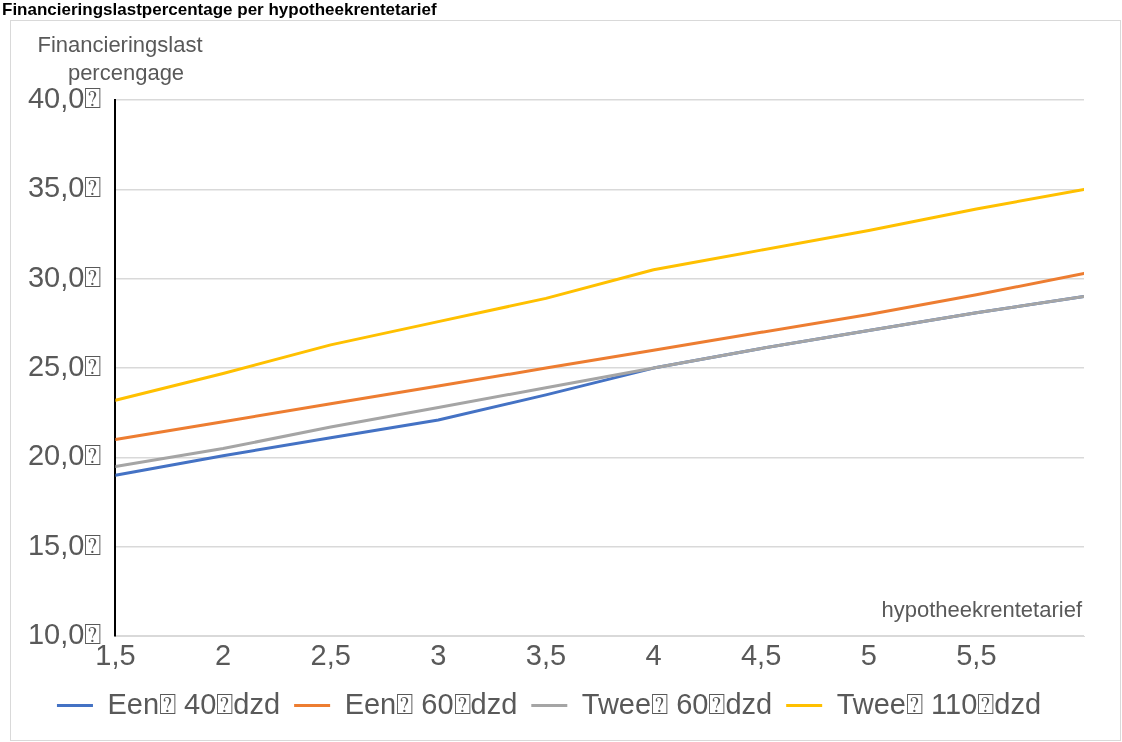 The image size is (1122, 742). Describe the element at coordinates (219, 10) in the screenshot. I see `chart-title: Financieringslastpercentage per hypotheekrentetarief` at that location.